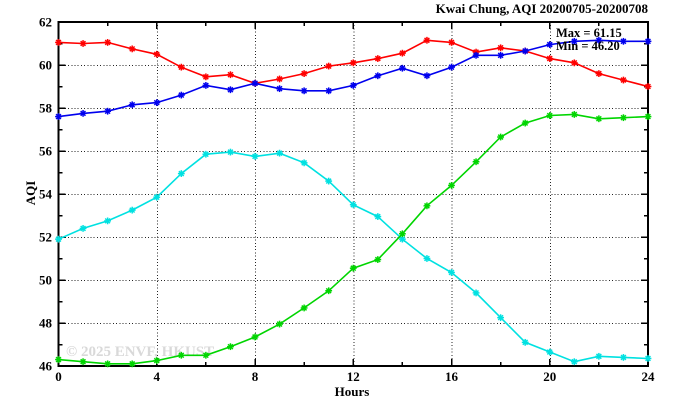  Describe the element at coordinates (45, 65) in the screenshot. I see `y-tick-label: 60` at that location.